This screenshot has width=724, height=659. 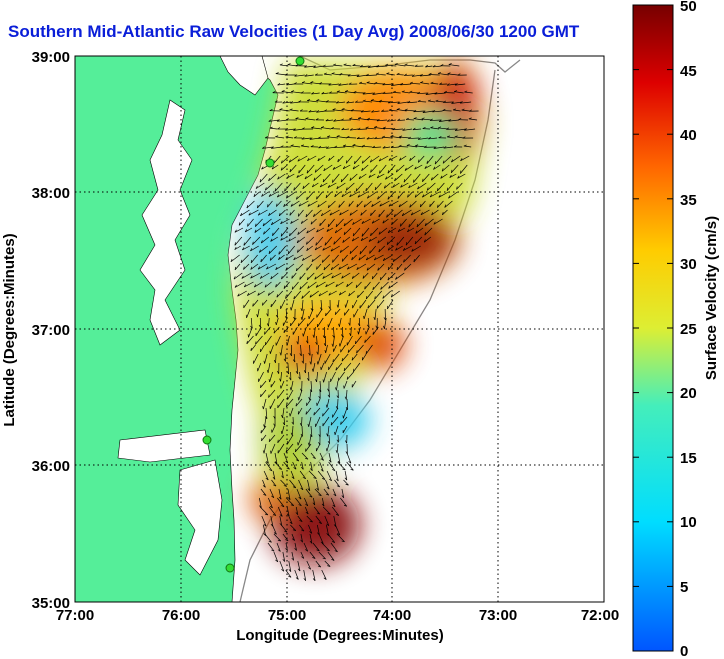 I want to click on y-axis-label: Latitude (Degrees:Minutes), so click(x=9, y=329).